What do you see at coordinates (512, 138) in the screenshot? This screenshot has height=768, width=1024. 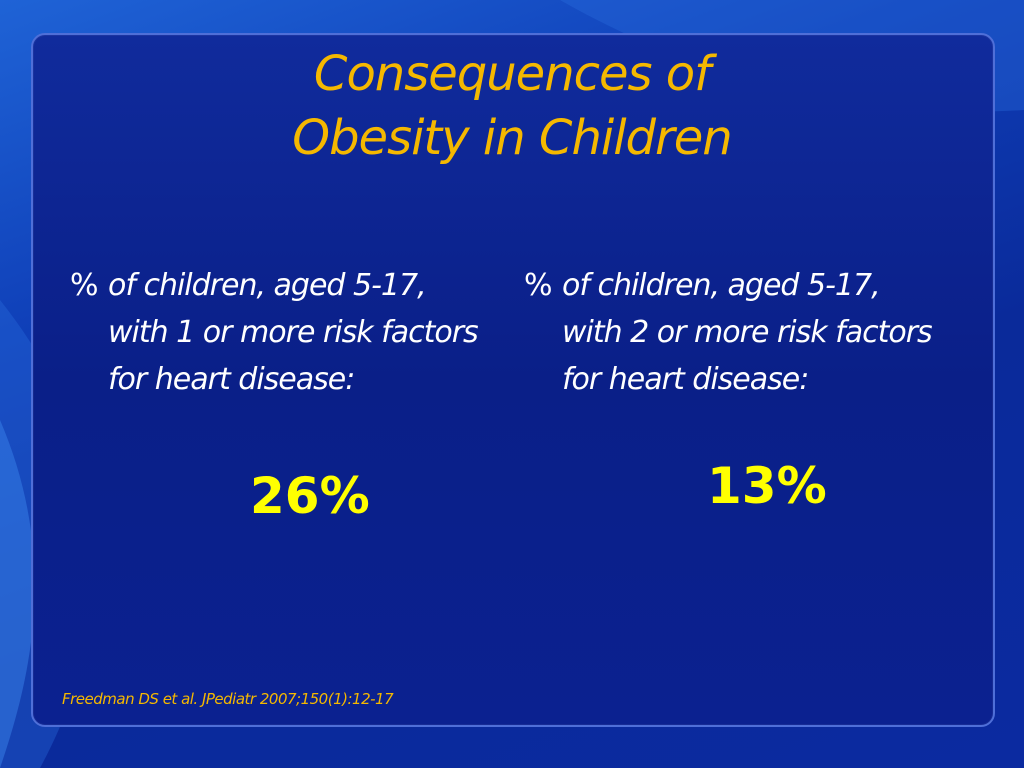 I see `title-line-2: Obesity in Children` at bounding box center [512, 138].